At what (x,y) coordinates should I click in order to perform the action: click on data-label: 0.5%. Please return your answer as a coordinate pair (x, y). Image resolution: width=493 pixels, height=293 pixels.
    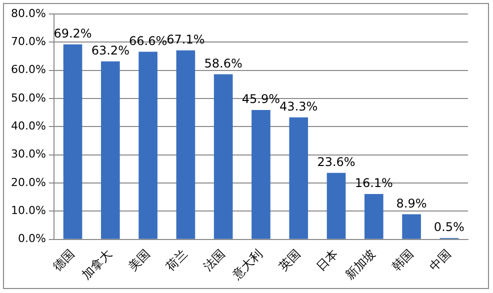
    Looking at the image, I should click on (449, 227).